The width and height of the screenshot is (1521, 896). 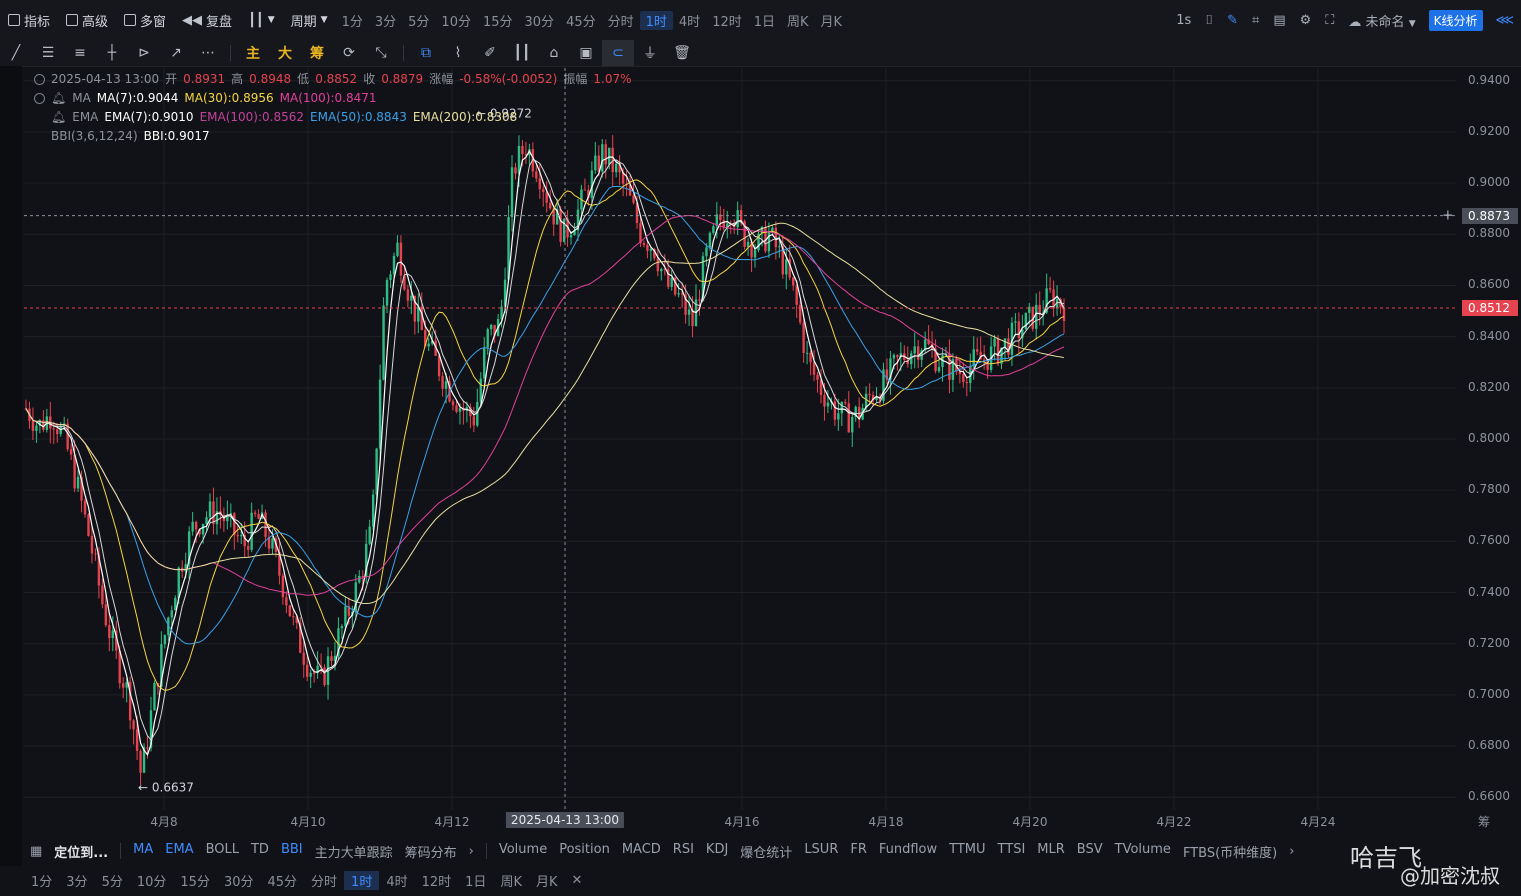 I want to click on bottom-period-8: 1时, so click(x=362, y=880).